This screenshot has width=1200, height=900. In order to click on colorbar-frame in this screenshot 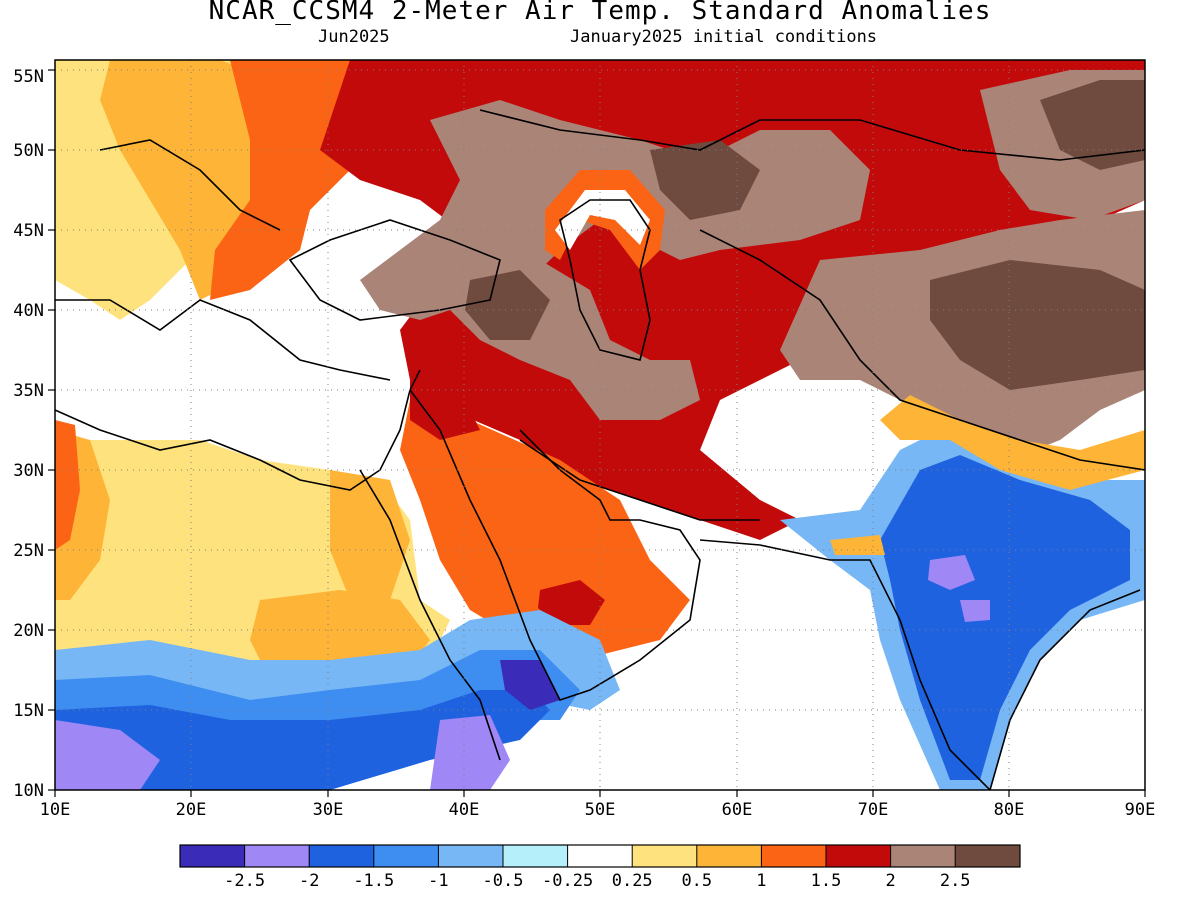, I will do `click(600, 856)`.